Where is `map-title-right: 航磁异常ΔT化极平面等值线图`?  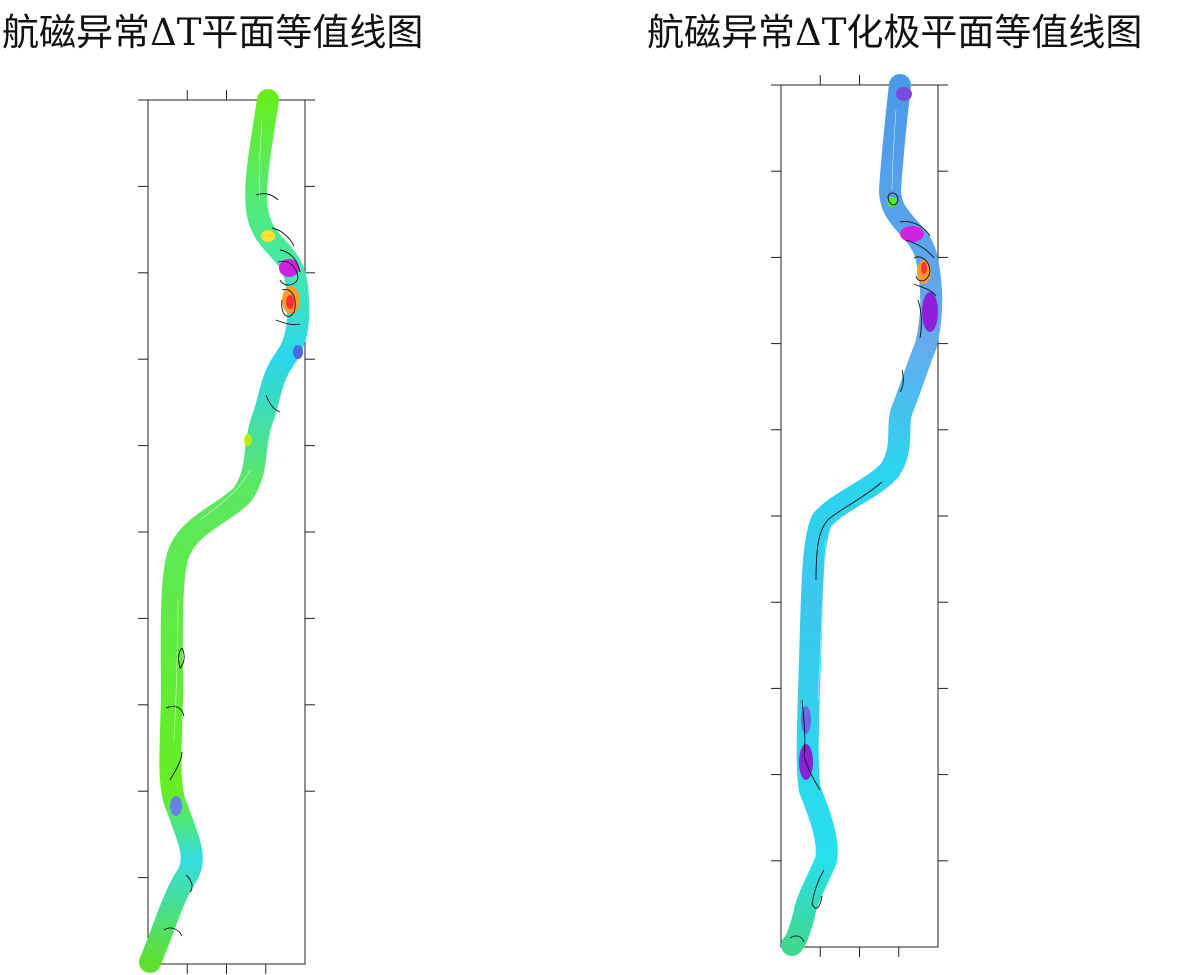
map-title-right: 航磁异常ΔT化极平面等值线图 is located at coordinates (895, 32).